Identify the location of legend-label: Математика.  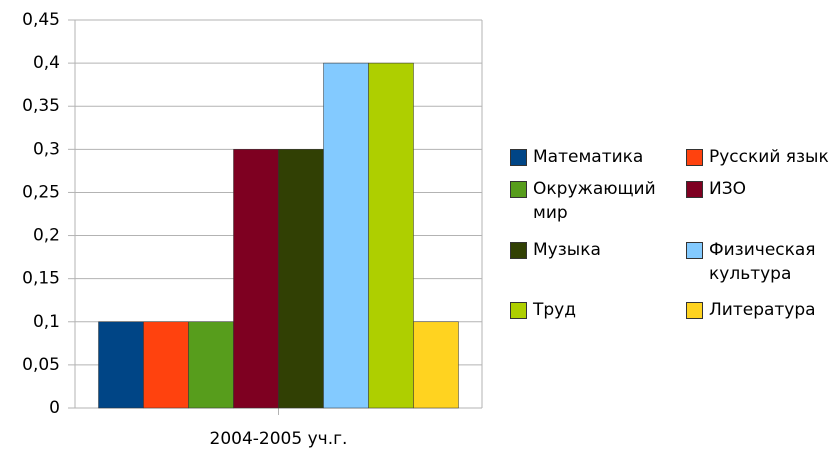
(588, 157).